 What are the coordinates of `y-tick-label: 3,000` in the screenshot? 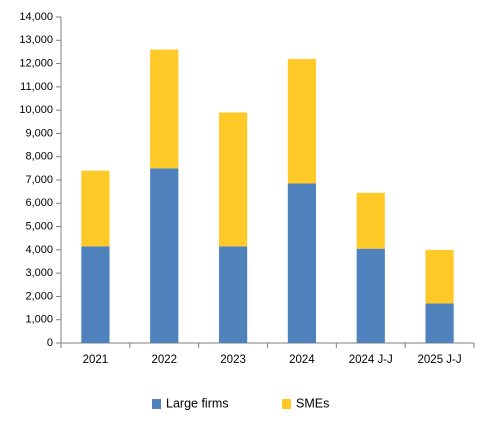 It's located at (39, 273).